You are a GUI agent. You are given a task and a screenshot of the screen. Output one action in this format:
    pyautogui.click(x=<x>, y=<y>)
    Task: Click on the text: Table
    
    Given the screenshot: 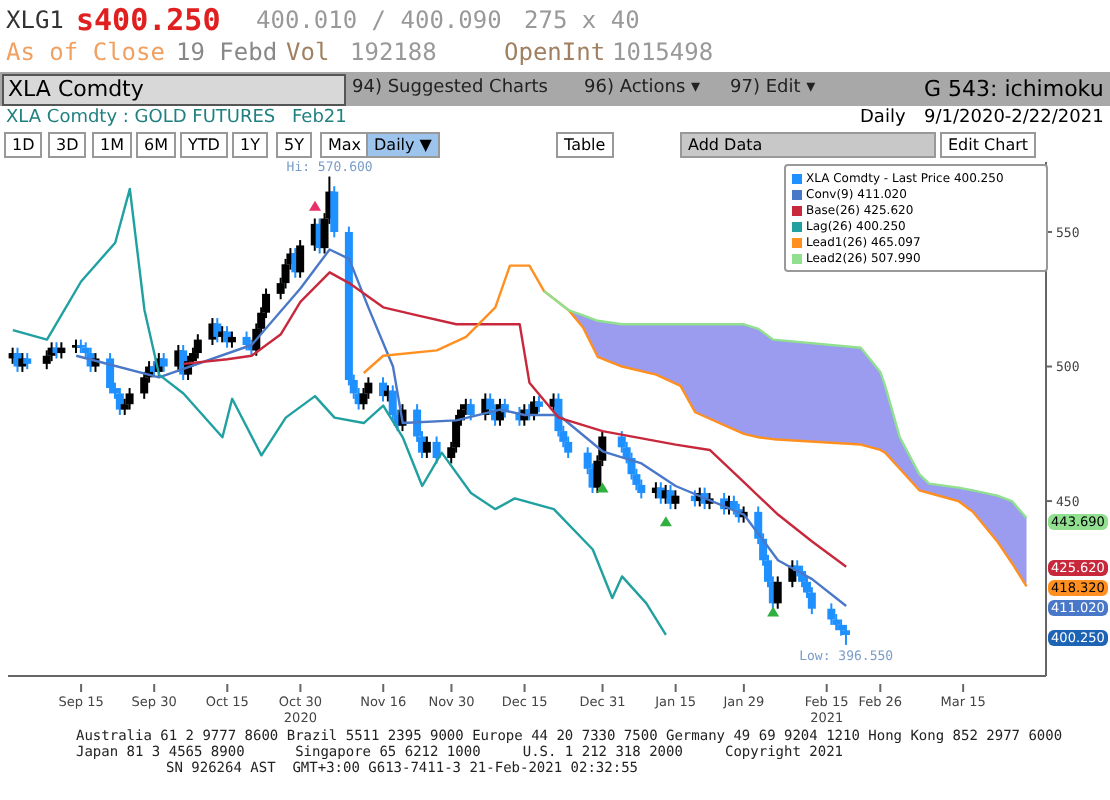 What is the action you would take?
    pyautogui.click(x=585, y=145)
    